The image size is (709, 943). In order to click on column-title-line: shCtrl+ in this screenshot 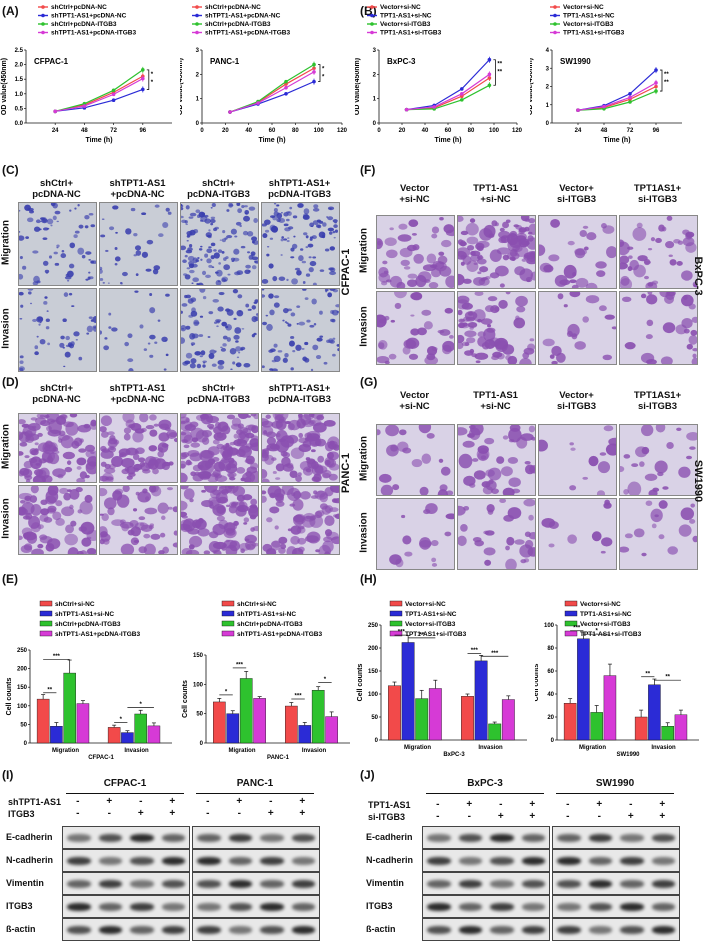, I will do `click(56, 183)`.